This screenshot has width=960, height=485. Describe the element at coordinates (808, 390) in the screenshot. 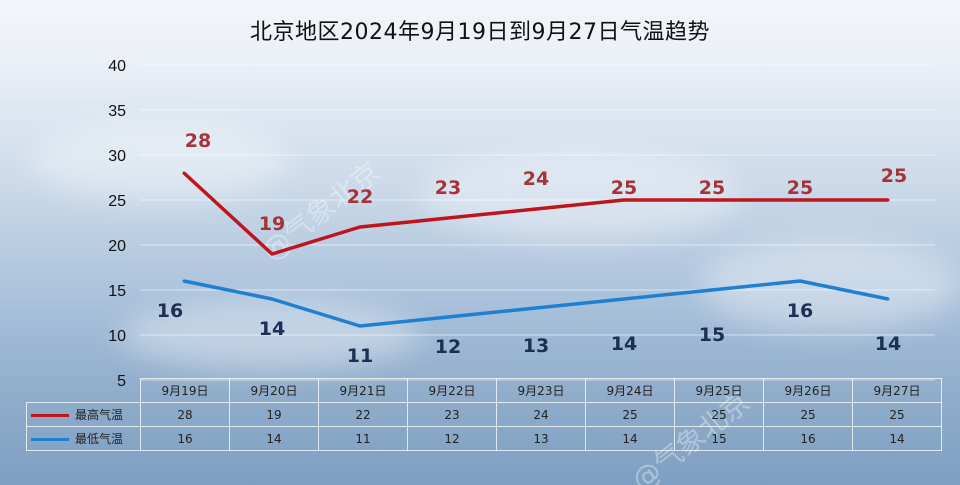

I see `x-category-label: 9月26日` at that location.